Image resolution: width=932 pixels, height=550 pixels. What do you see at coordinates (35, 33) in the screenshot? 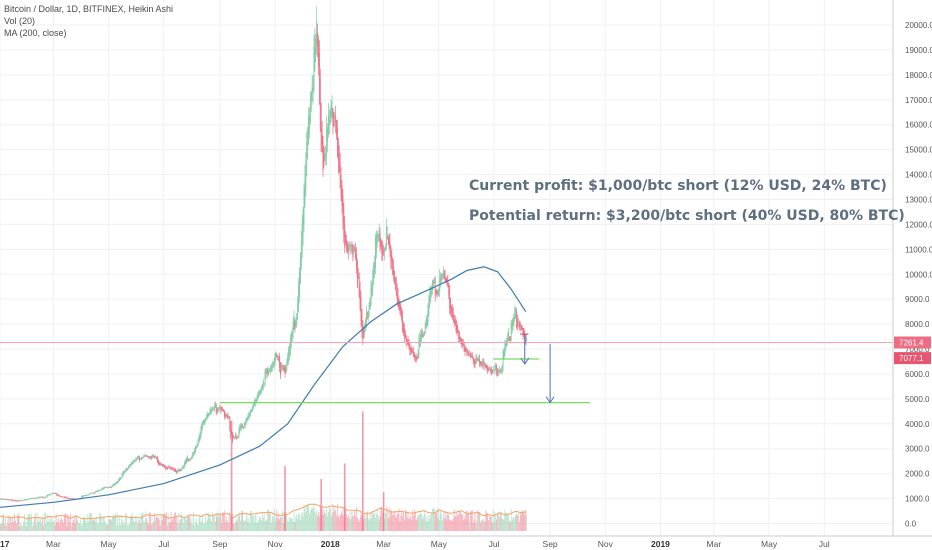
I see `legend-moving-average: MA (200, close)` at bounding box center [35, 33].